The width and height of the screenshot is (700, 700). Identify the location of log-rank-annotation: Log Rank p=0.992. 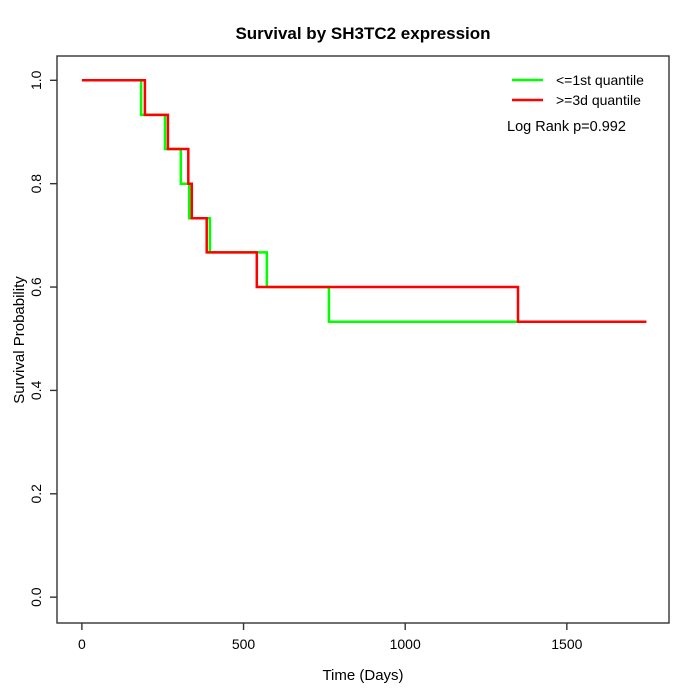
(566, 127).